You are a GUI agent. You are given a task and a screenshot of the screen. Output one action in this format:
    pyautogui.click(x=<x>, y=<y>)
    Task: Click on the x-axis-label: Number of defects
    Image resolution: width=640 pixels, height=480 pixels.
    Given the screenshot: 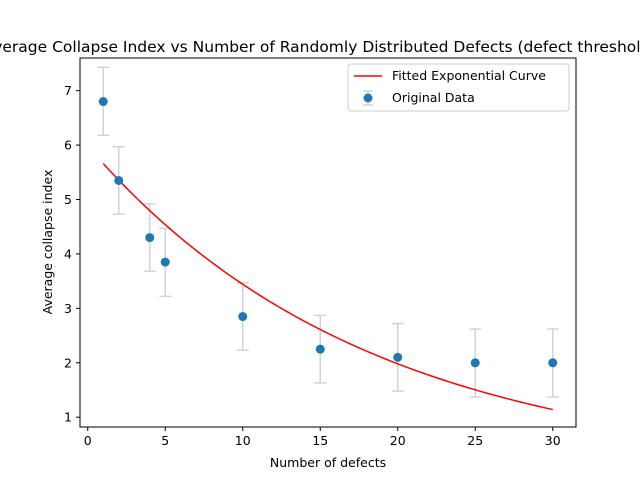 What is the action you would take?
    pyautogui.click(x=328, y=462)
    